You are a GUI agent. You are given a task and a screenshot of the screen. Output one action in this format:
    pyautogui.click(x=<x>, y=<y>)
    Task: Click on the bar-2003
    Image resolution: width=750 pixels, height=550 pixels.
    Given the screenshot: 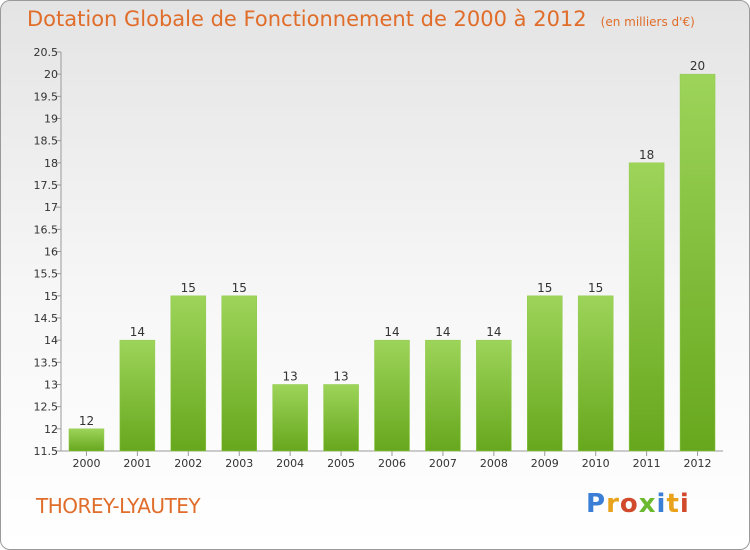 What is the action you would take?
    pyautogui.click(x=239, y=373)
    